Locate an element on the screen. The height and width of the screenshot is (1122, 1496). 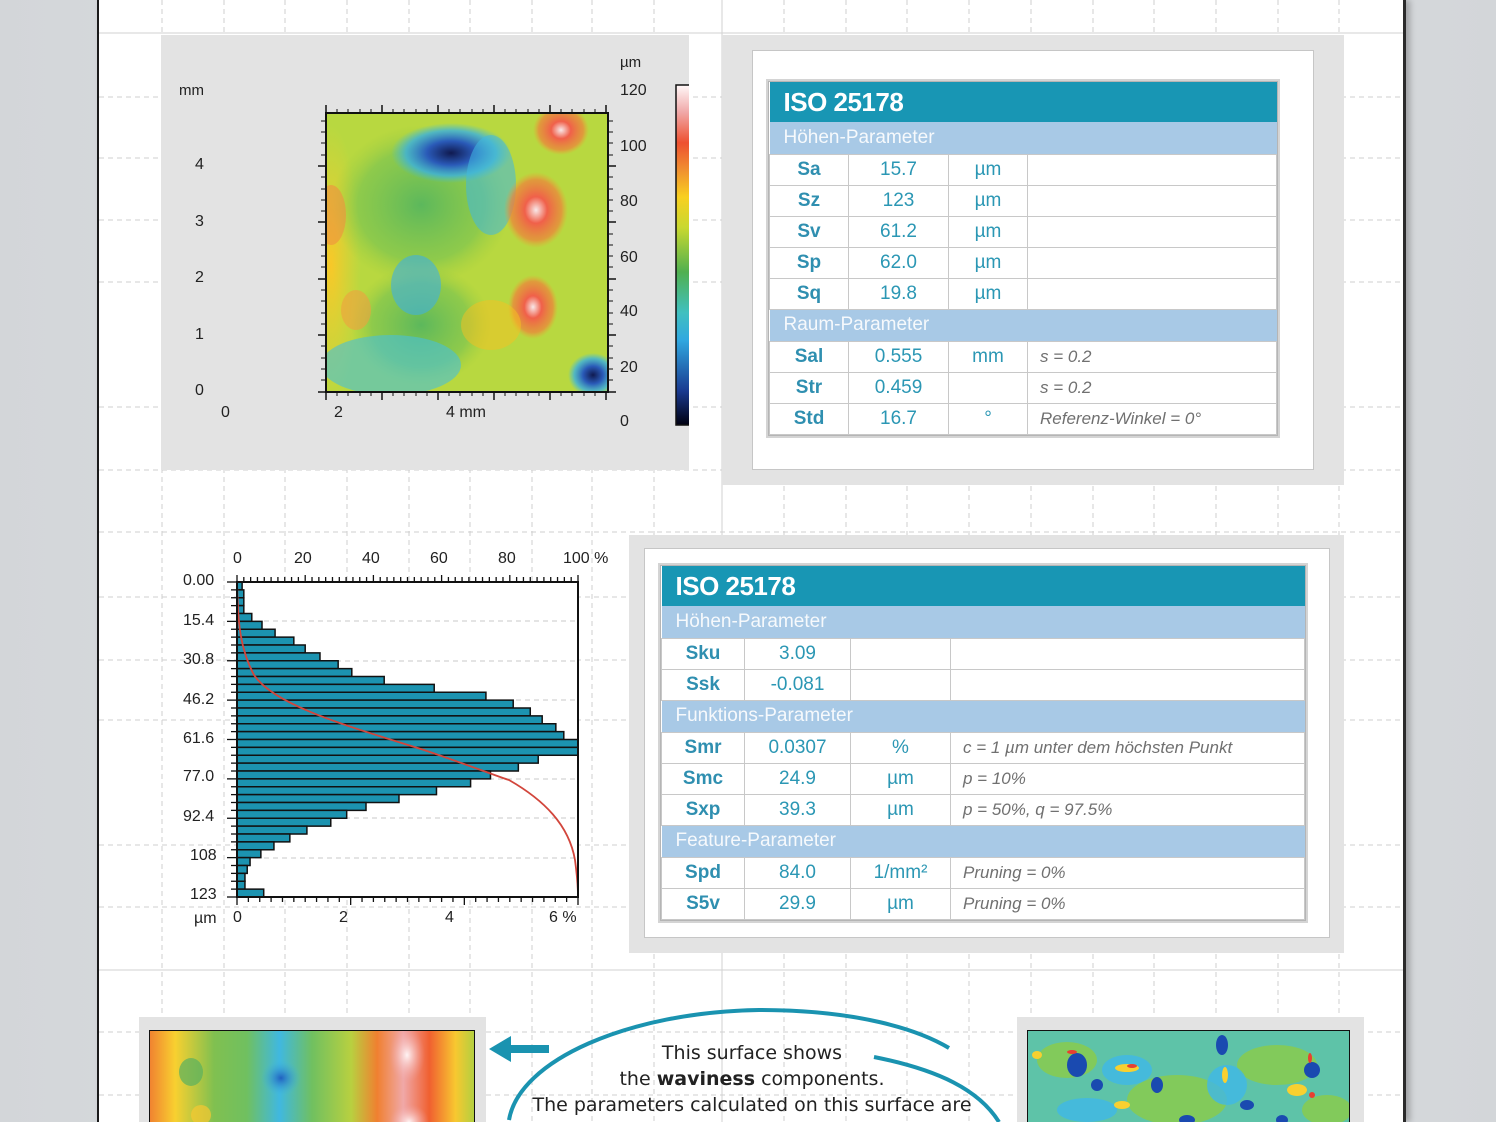
param-name: Ssk is located at coordinates (703, 684).